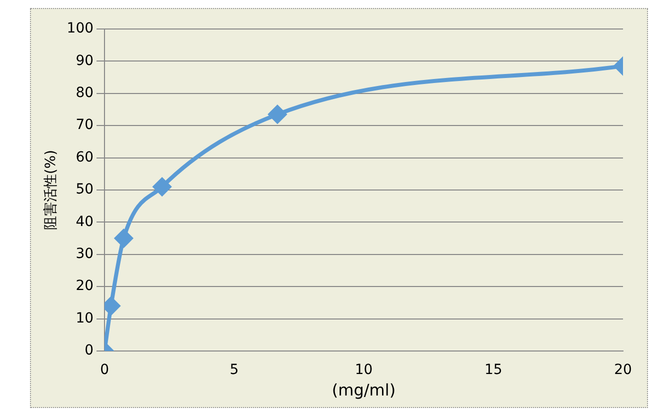  Describe the element at coordinates (493, 370) in the screenshot. I see `x-tick-label: 15` at that location.